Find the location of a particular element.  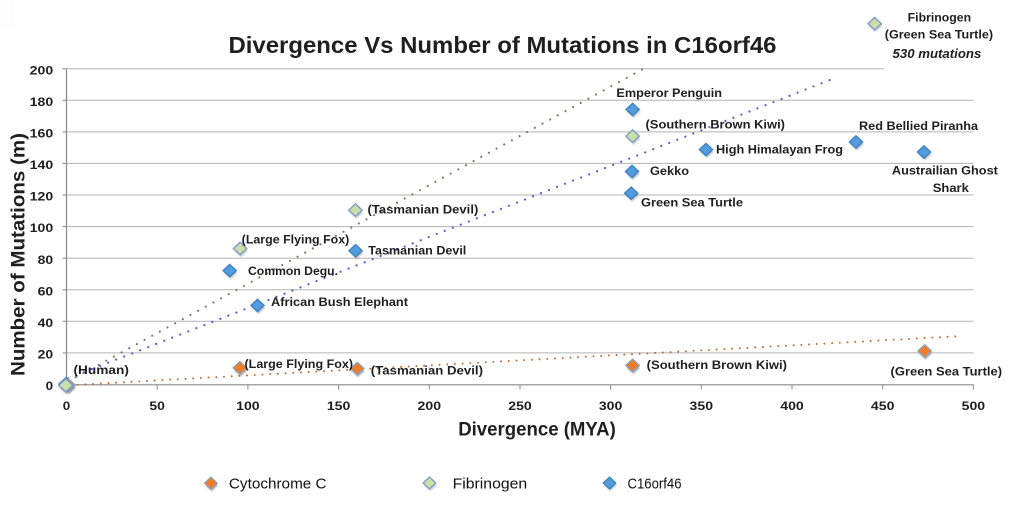

svg-text: Shark is located at coordinates (951, 188).